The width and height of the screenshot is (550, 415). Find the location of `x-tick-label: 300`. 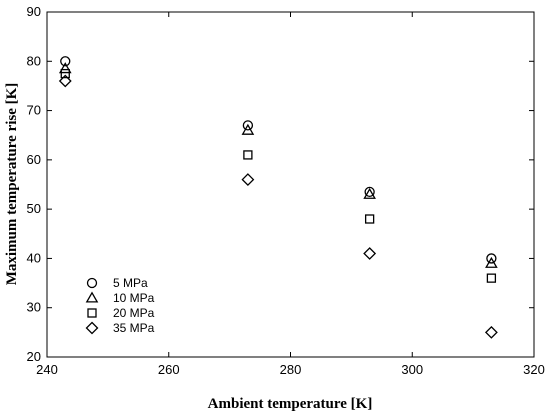

x-tick-label: 300 is located at coordinates (412, 369).